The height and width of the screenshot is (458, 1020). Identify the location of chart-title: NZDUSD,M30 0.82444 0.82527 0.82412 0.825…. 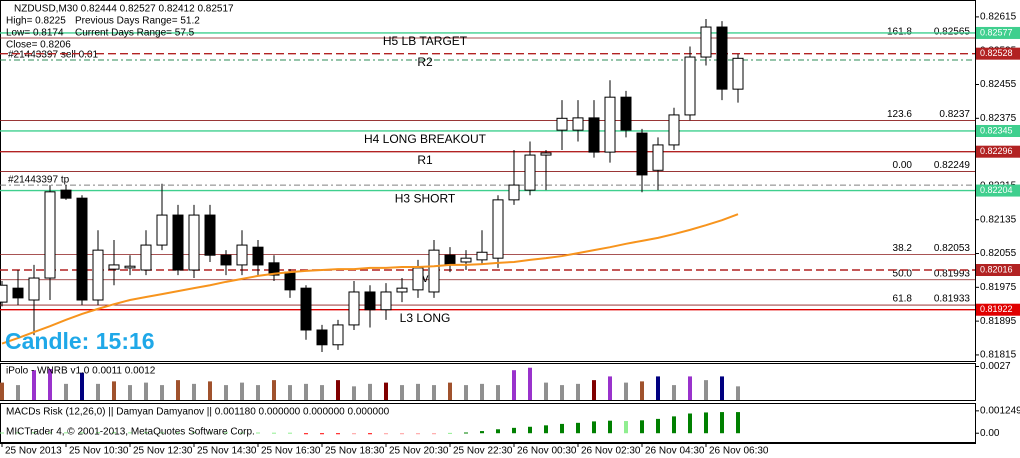
(124, 9).